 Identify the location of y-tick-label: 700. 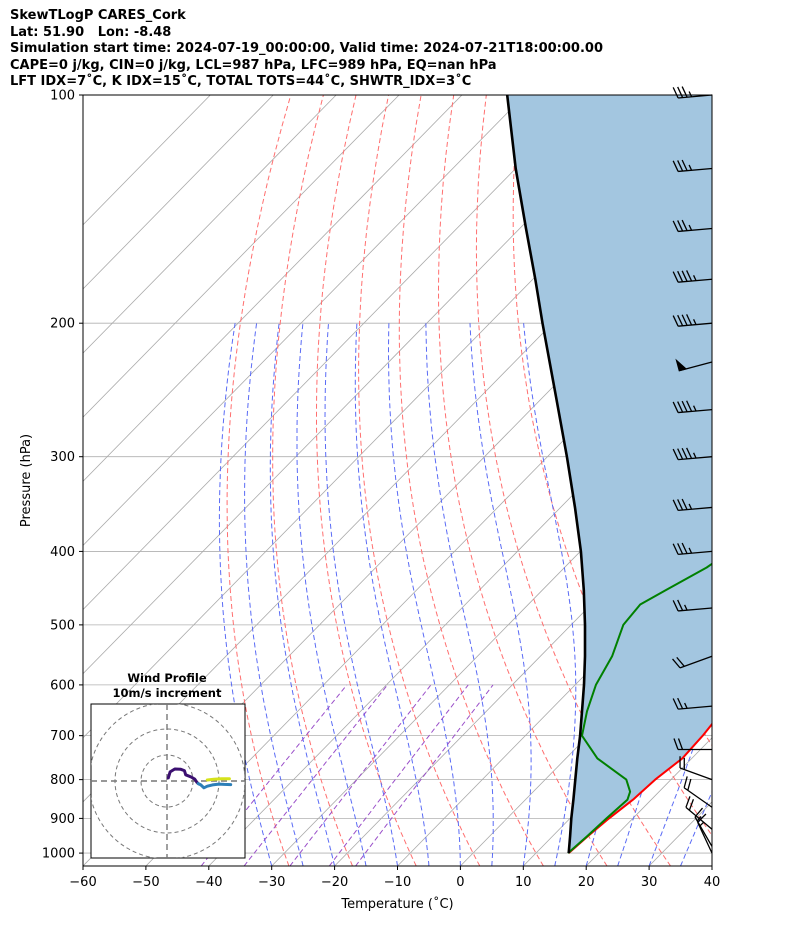
(62, 736).